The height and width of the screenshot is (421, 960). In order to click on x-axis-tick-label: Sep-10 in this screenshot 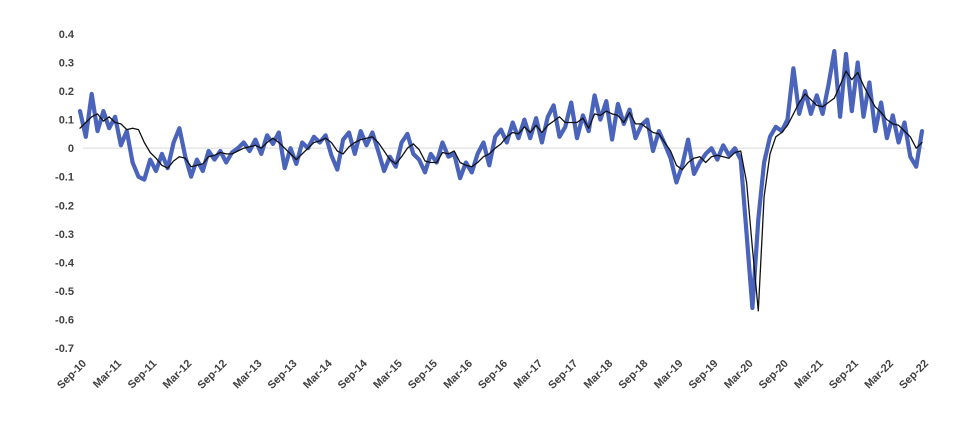, I will do `click(72, 375)`.